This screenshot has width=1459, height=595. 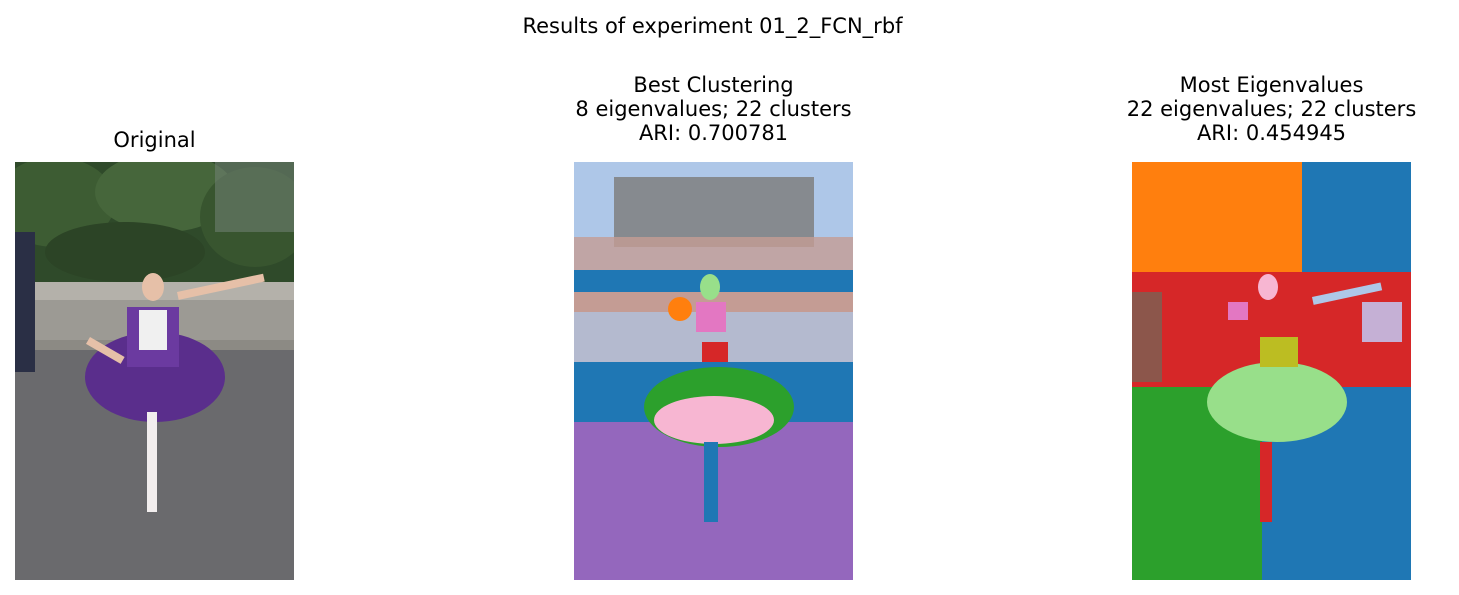 What do you see at coordinates (712, 26) in the screenshot?
I see `figure-title: Results of experiment 01_2_FCN_rbf` at bounding box center [712, 26].